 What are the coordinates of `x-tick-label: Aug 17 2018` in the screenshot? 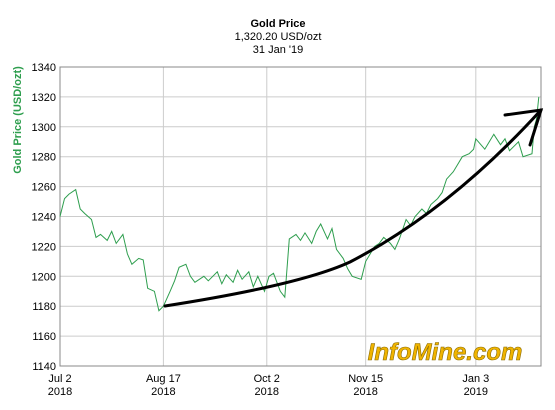 It's located at (163, 385).